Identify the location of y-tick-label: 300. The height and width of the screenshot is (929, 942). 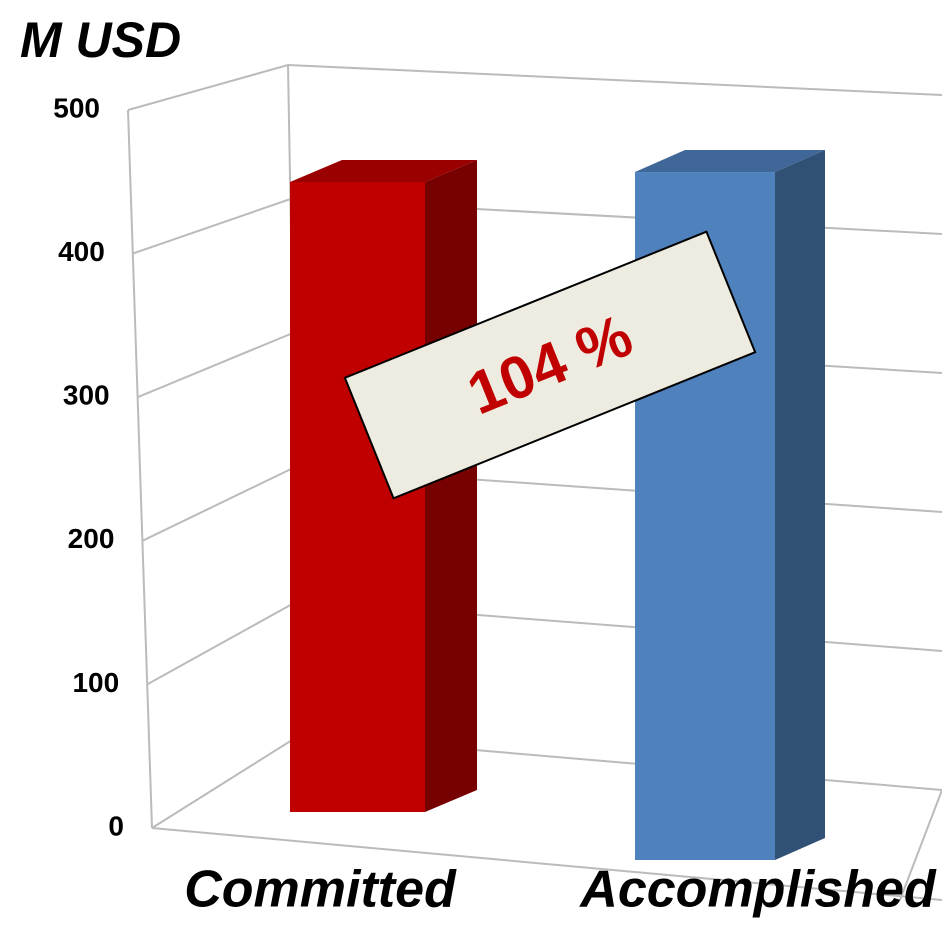
(86, 395).